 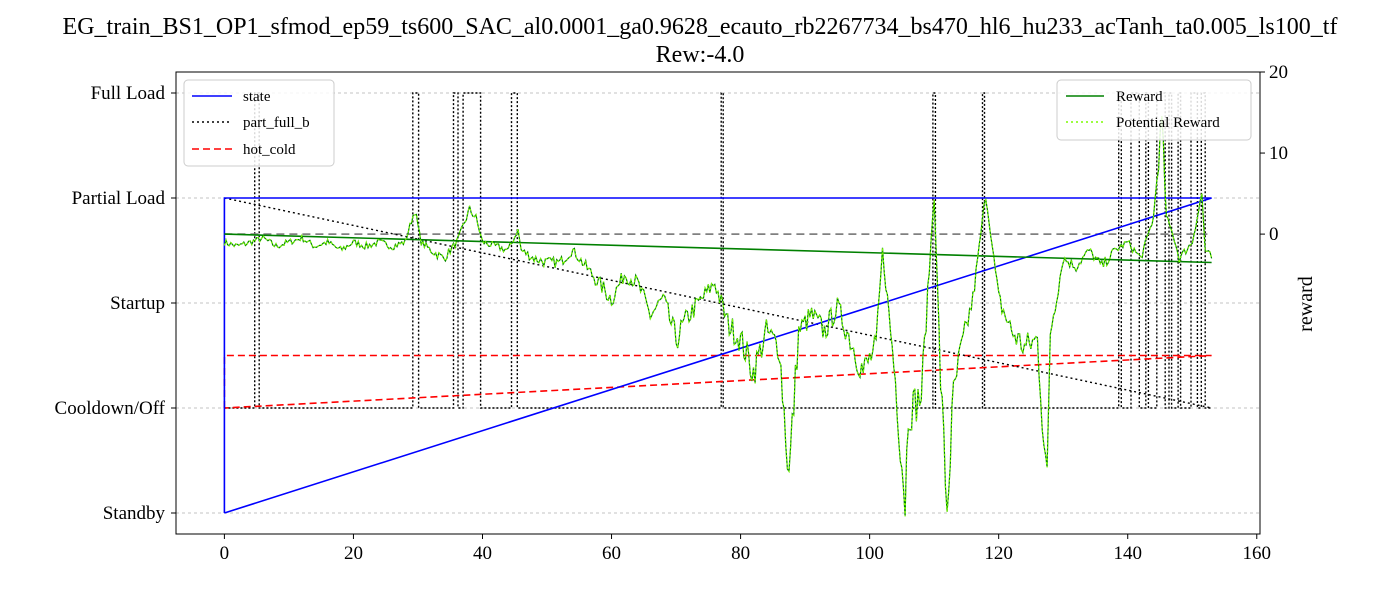 I want to click on reward-trend-line, so click(x=718, y=248).